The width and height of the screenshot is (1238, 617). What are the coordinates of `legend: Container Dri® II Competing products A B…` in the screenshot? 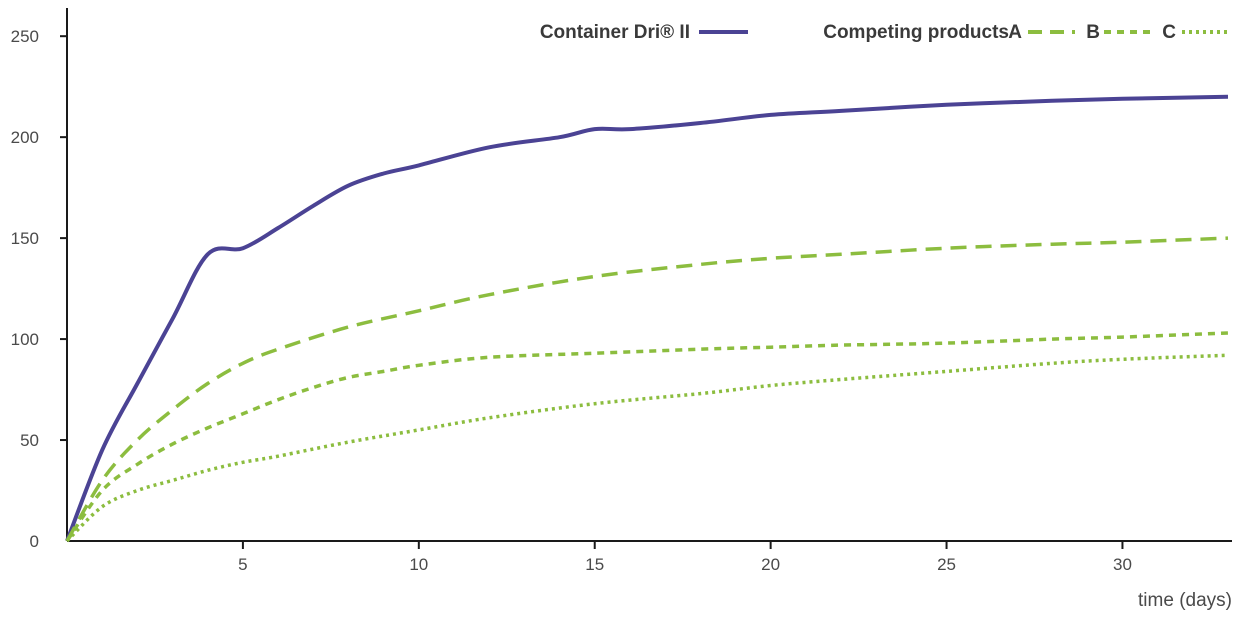 It's located at (885, 32).